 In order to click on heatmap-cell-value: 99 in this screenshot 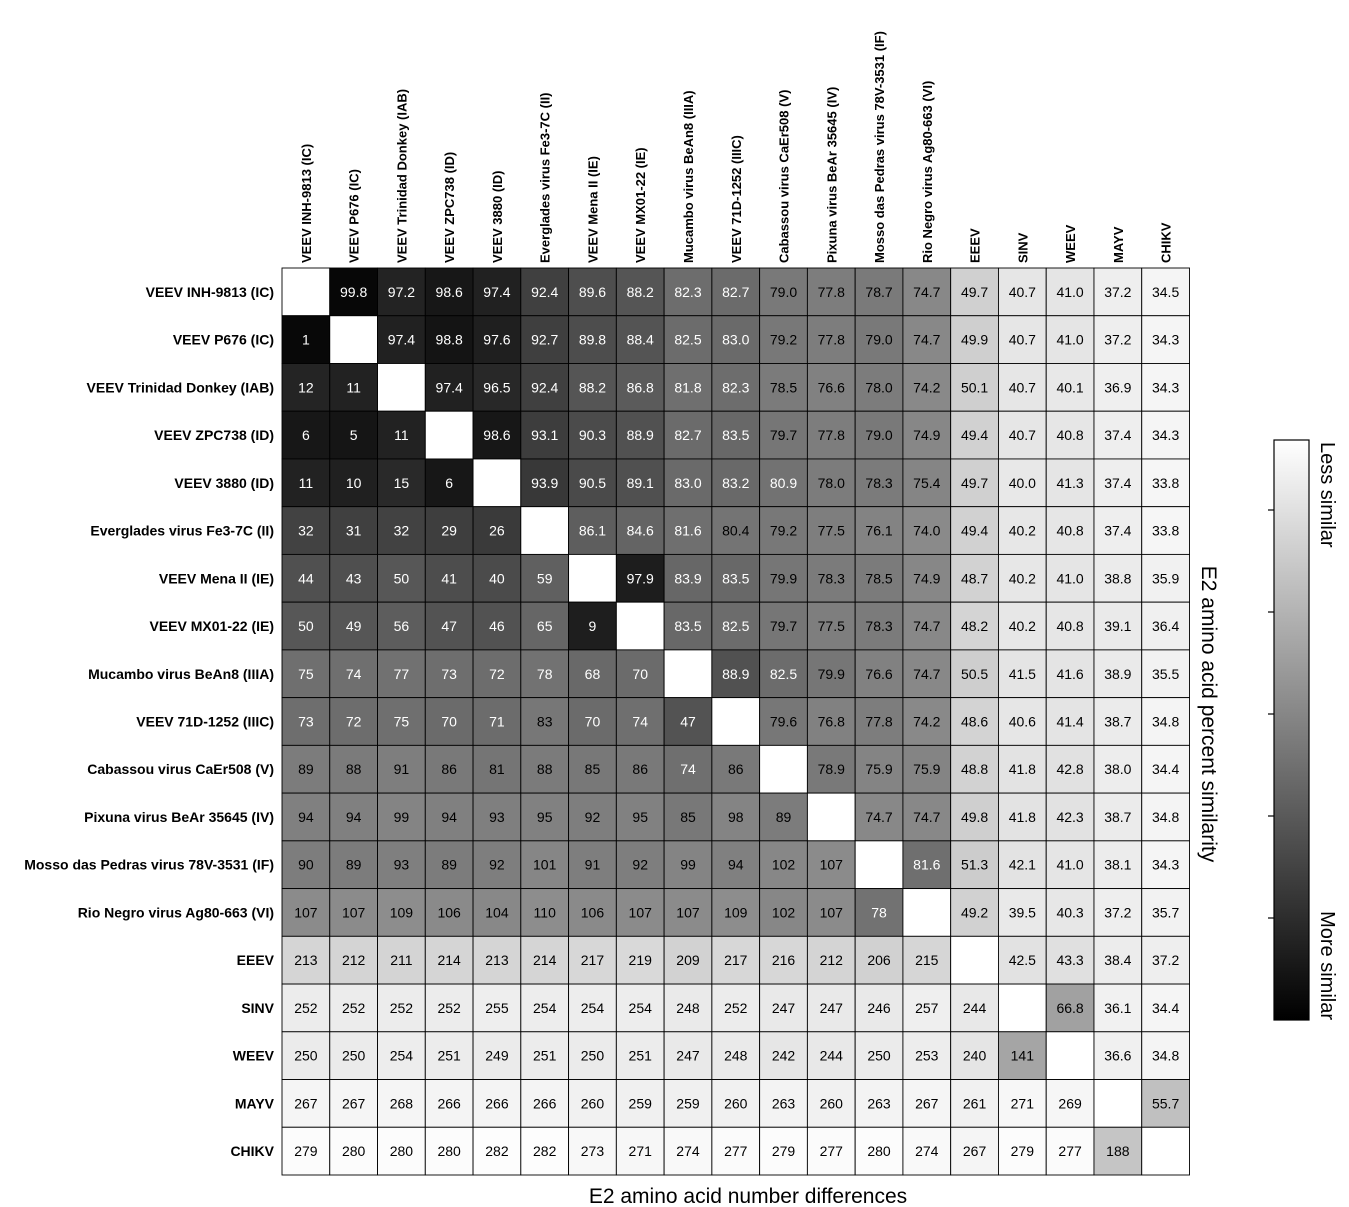, I will do `click(688, 865)`.